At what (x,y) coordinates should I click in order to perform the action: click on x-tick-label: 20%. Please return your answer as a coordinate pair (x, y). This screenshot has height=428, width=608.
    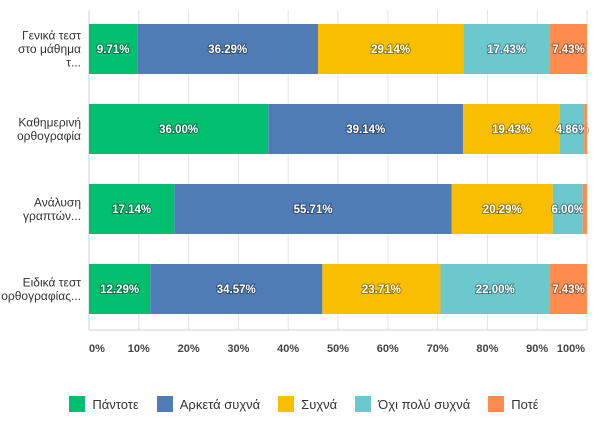
    Looking at the image, I should click on (189, 349).